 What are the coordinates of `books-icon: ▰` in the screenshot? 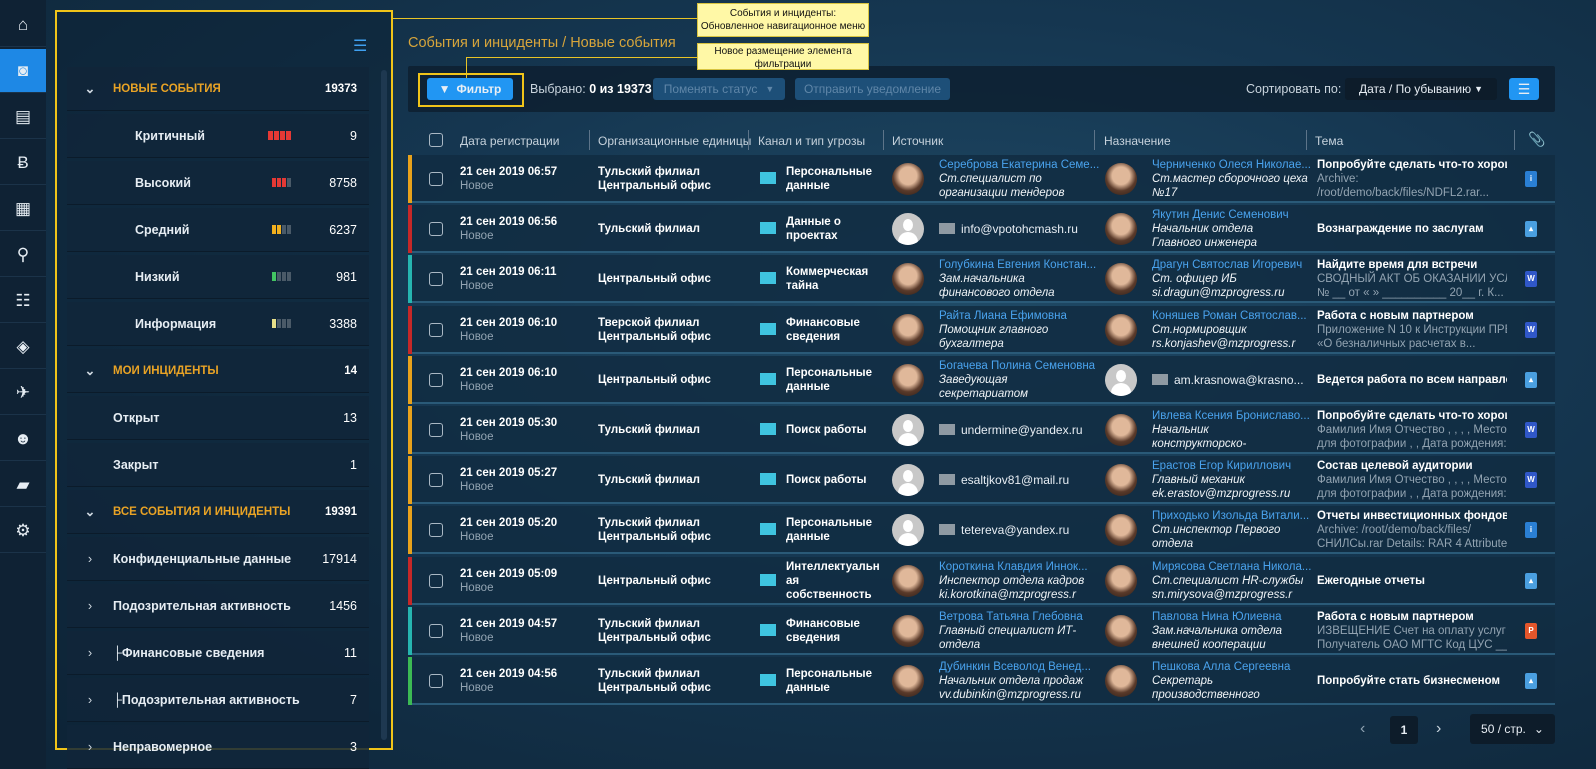 It's located at (23, 485).